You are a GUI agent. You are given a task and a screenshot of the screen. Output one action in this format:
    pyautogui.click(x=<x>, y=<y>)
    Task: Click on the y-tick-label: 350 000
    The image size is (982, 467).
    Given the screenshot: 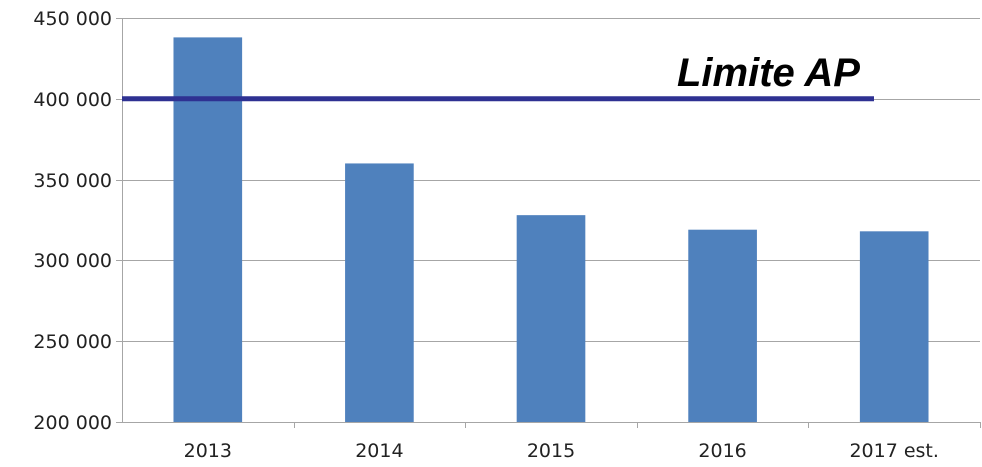 What is the action you would take?
    pyautogui.click(x=72, y=181)
    